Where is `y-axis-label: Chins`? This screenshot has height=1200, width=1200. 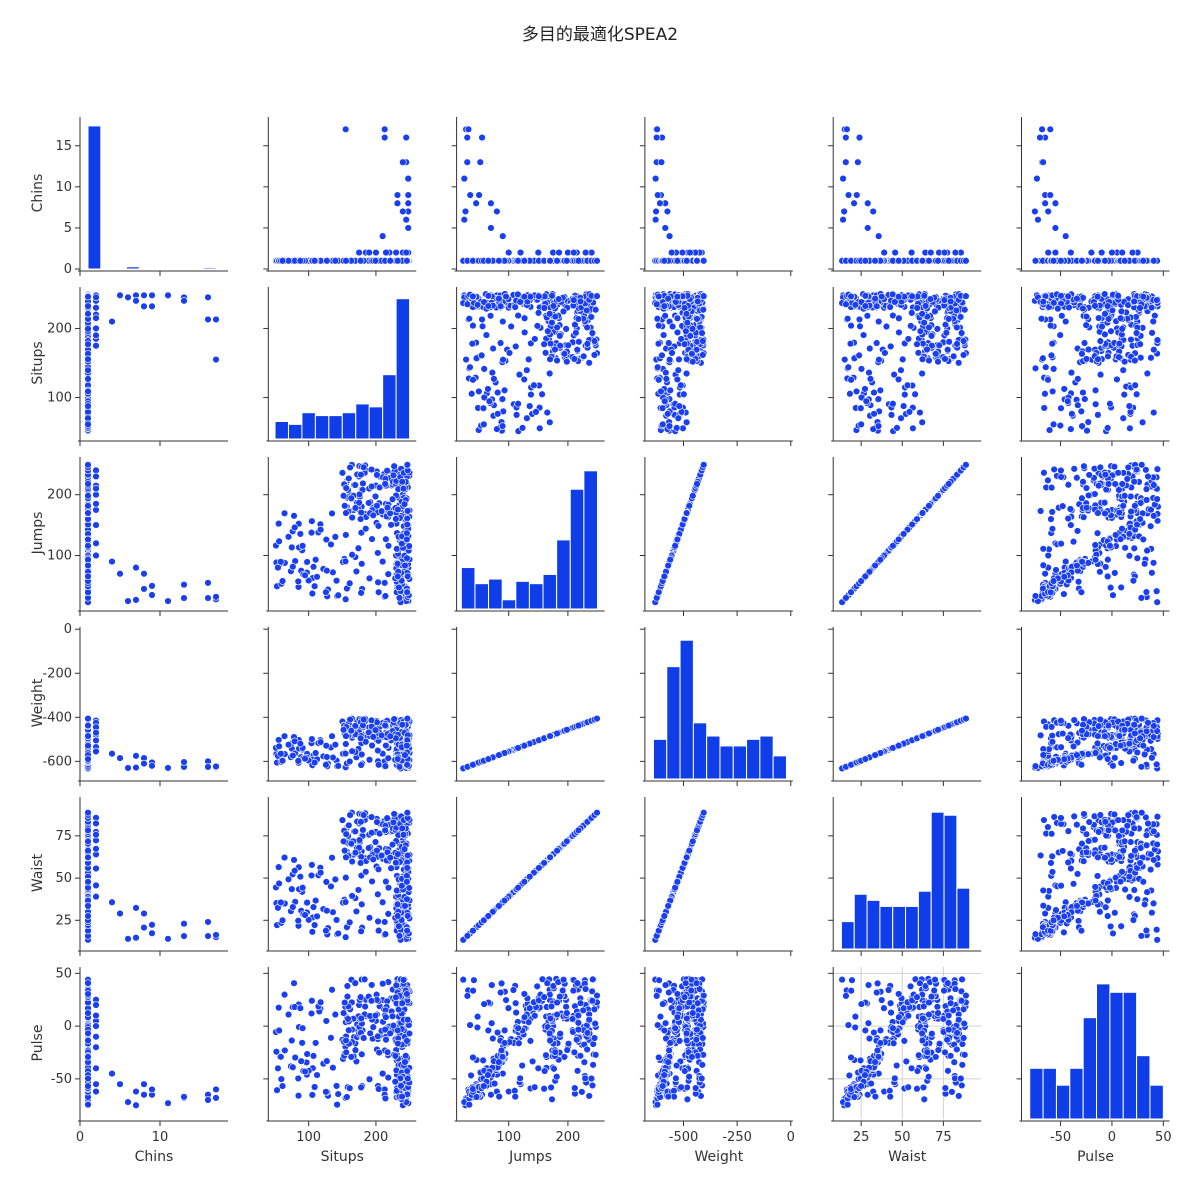
y-axis-label: Chins is located at coordinates (38, 193).